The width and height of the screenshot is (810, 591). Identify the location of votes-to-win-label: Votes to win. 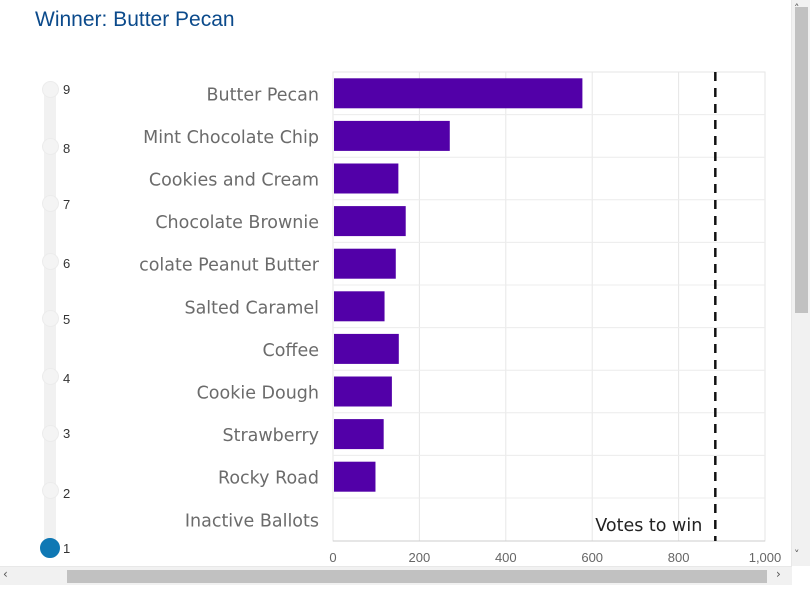
(648, 526).